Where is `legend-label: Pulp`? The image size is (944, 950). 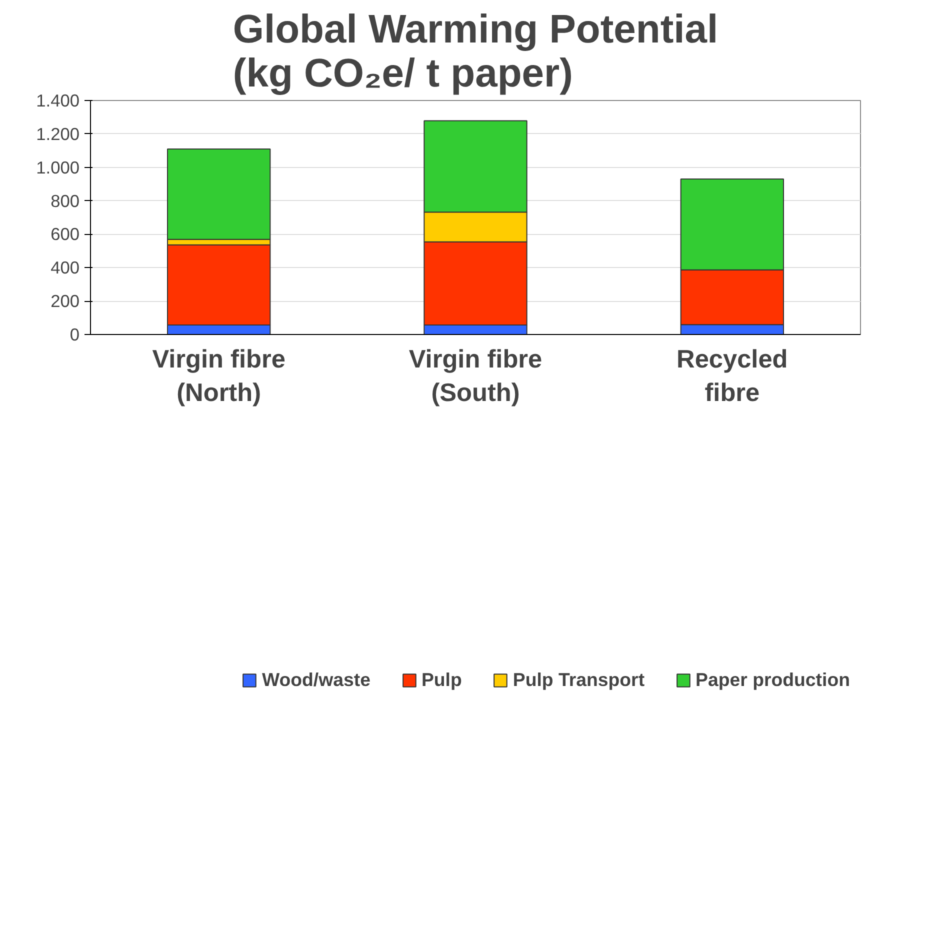 legend-label: Pulp is located at coordinates (441, 680).